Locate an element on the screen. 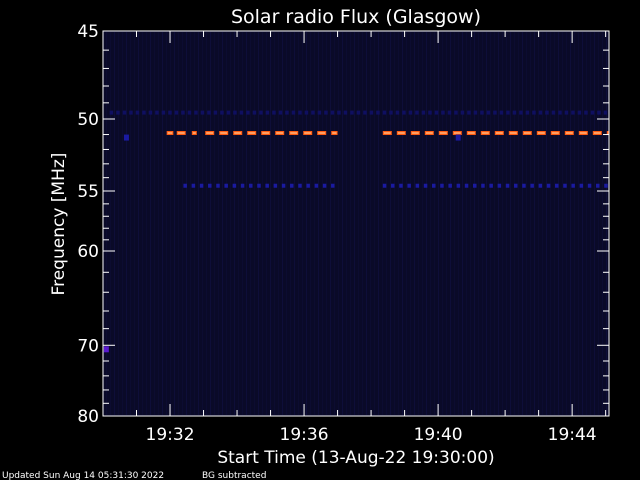 The width and height of the screenshot is (640, 480). y-tick-label: 45 is located at coordinates (88, 32).